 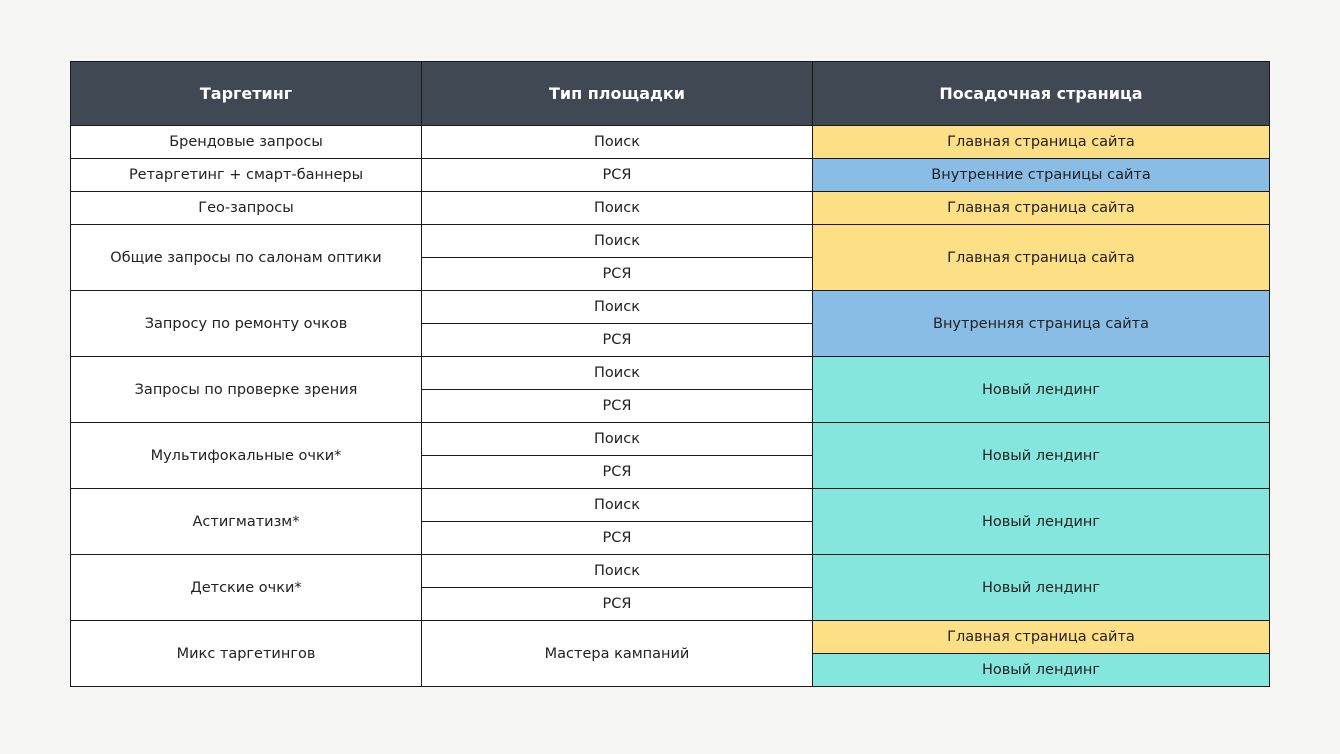 What do you see at coordinates (246, 455) in the screenshot?
I see `targeting-cell: Мультифокальные очки*` at bounding box center [246, 455].